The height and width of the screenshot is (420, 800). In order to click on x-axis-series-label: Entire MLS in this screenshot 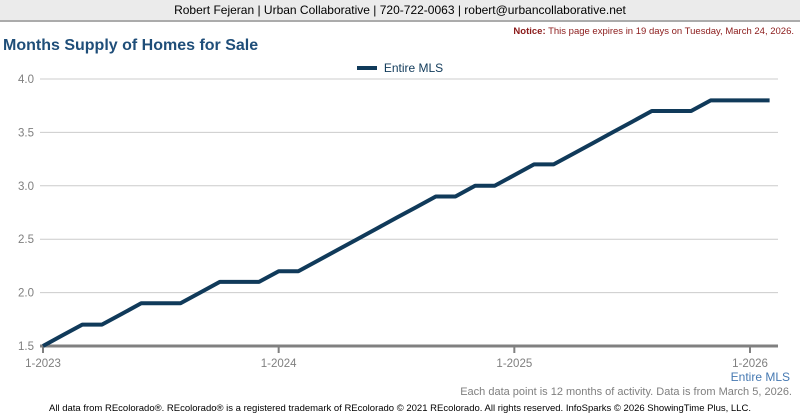, I will do `click(760, 377)`.